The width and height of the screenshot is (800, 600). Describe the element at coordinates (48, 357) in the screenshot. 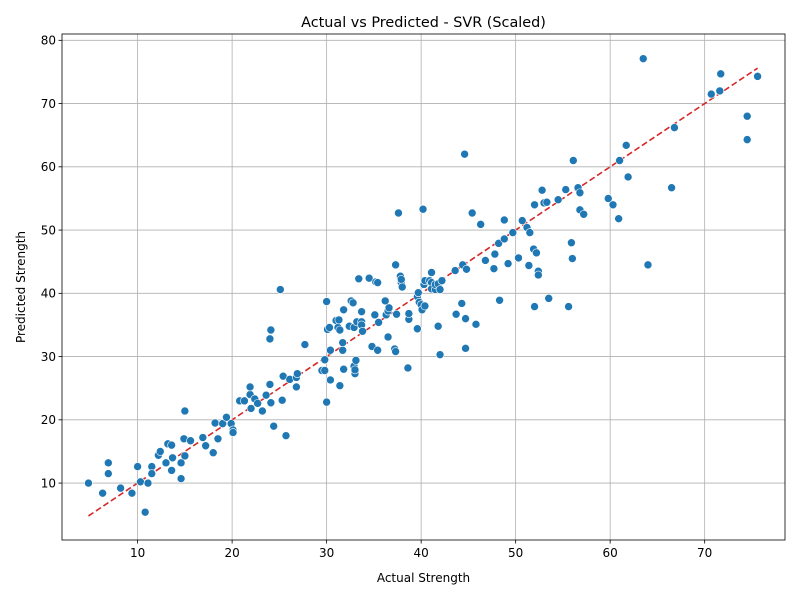

I see `y-tick-label: 30` at that location.